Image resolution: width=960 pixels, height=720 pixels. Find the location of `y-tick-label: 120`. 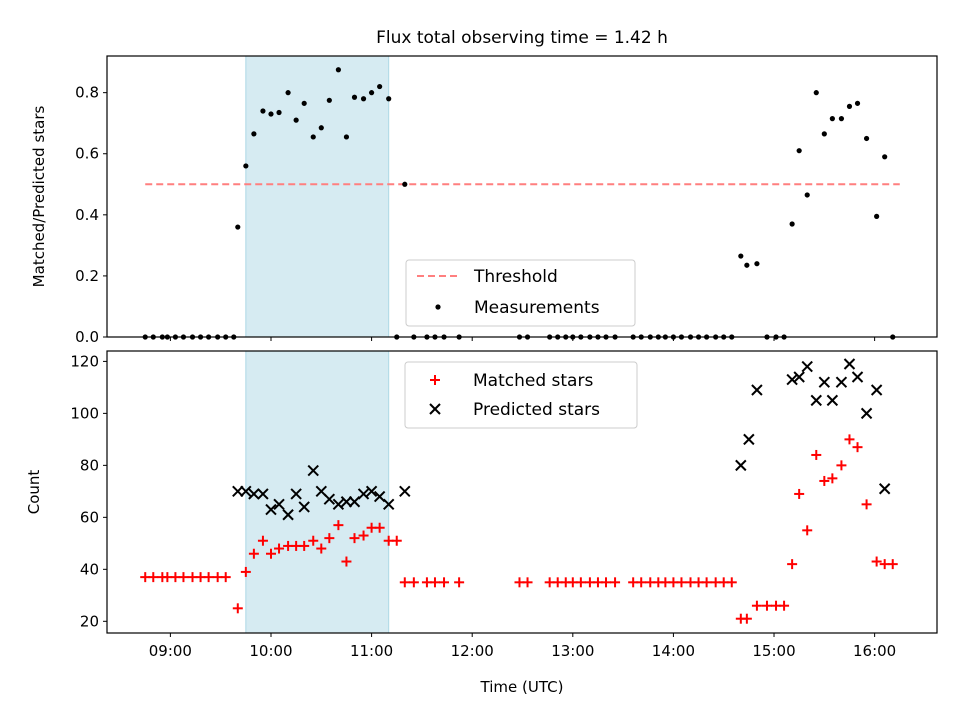

y-tick-label: 120 is located at coordinates (84, 361).